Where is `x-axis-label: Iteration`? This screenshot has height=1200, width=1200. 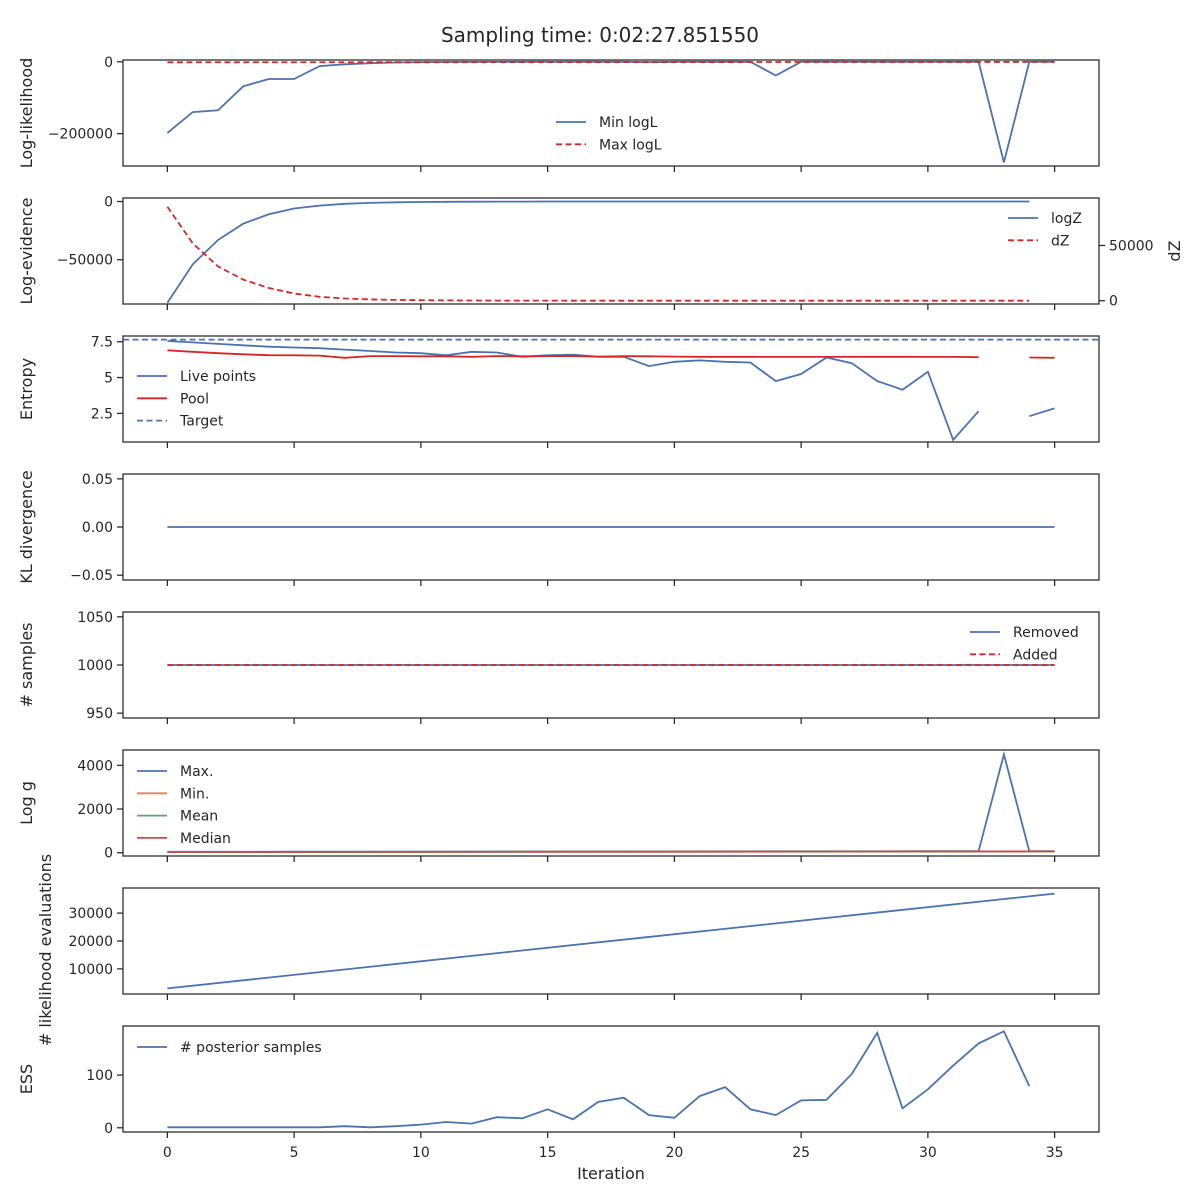 x-axis-label: Iteration is located at coordinates (611, 1173).